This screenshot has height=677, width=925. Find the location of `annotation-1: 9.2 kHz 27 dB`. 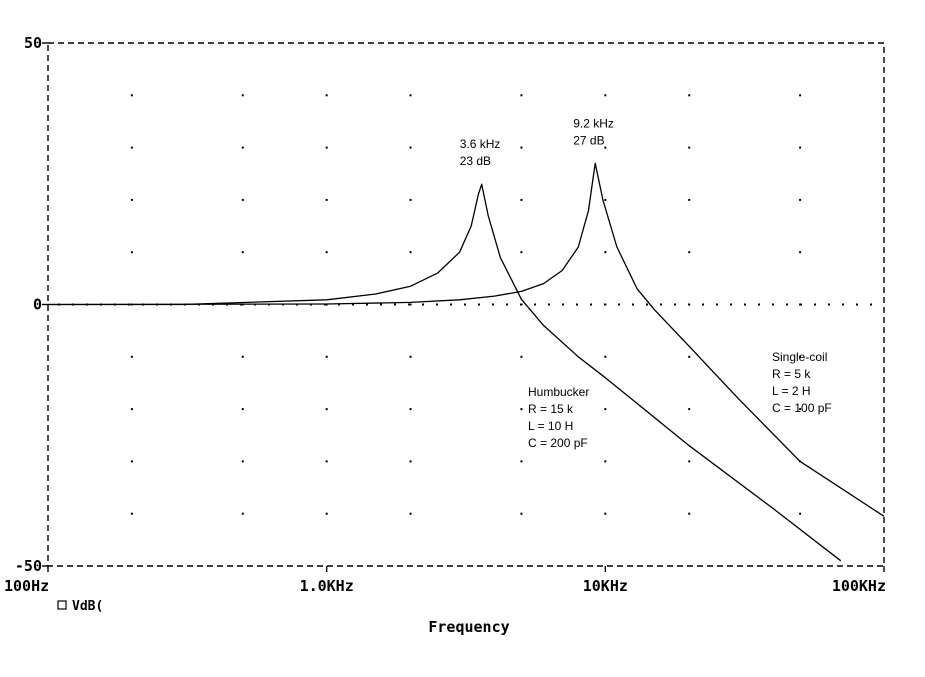

annotation-1: 9.2 kHz 27 dB is located at coordinates (593, 131).